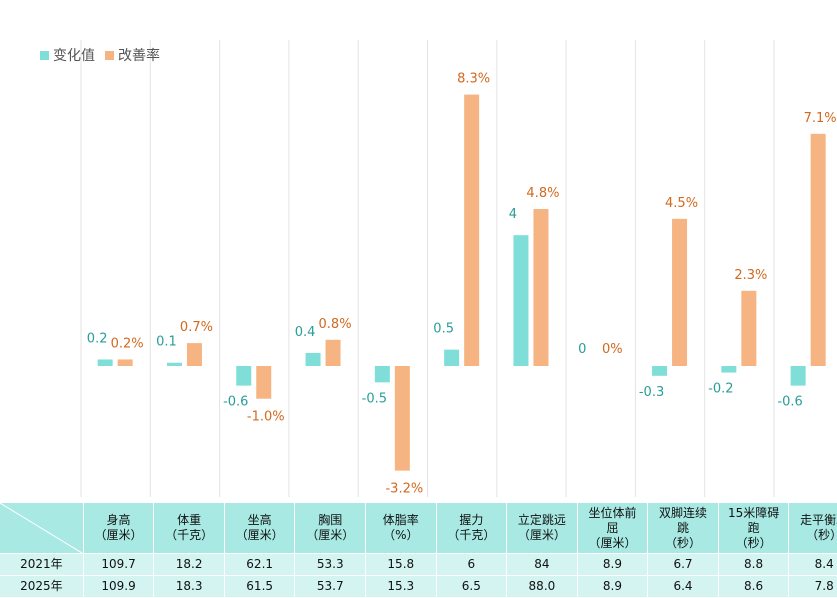 Image resolution: width=837 pixels, height=598 pixels. I want to click on column-header: 握力 （千克）, so click(472, 528).